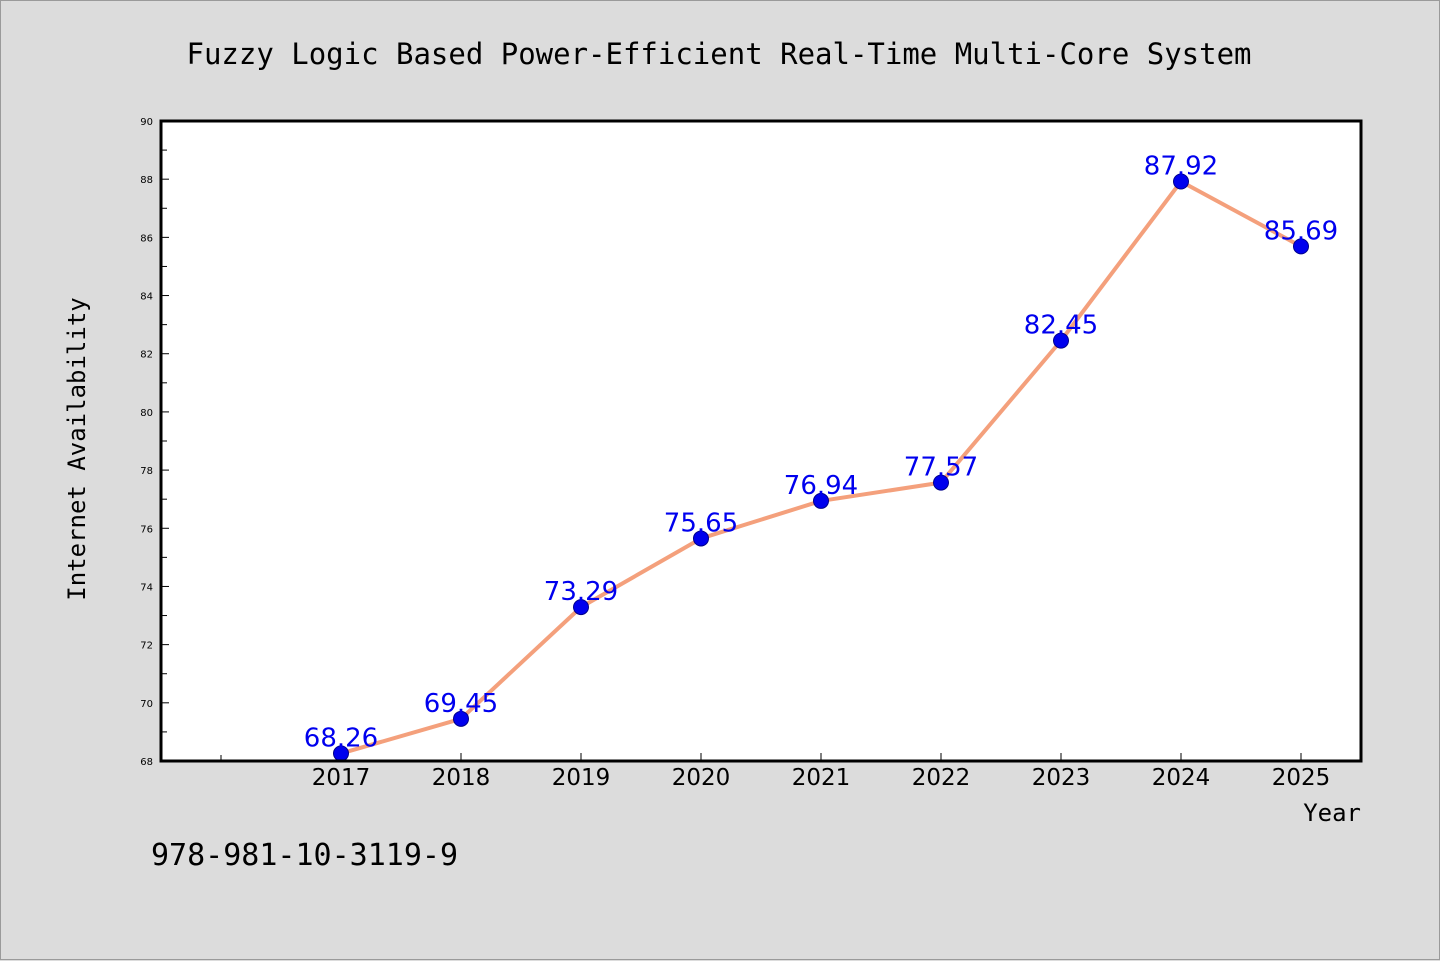 Image resolution: width=1440 pixels, height=961 pixels. What do you see at coordinates (941, 778) in the screenshot?
I see `x-tick-label: 2022` at bounding box center [941, 778].